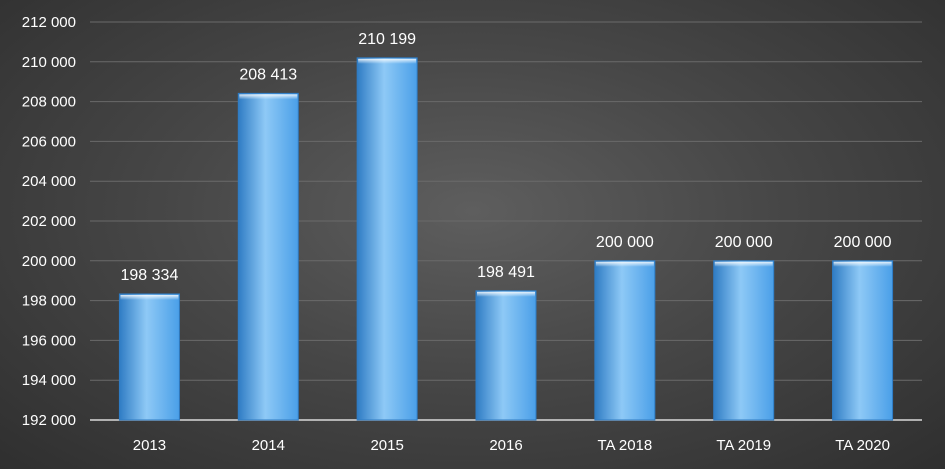  I want to click on x-tick-label: 2014, so click(268, 445).